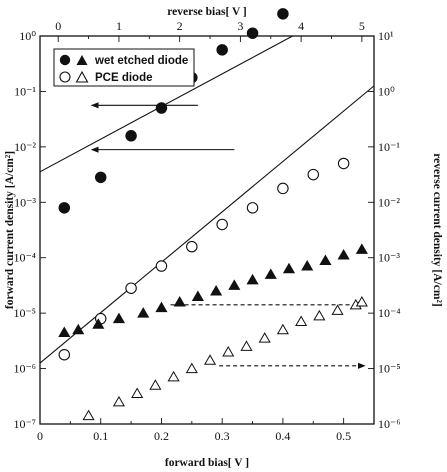 Image resolution: width=447 pixels, height=472 pixels. Describe the element at coordinates (389, 258) in the screenshot. I see `y-right-tick-label: 10⁻³` at that location.